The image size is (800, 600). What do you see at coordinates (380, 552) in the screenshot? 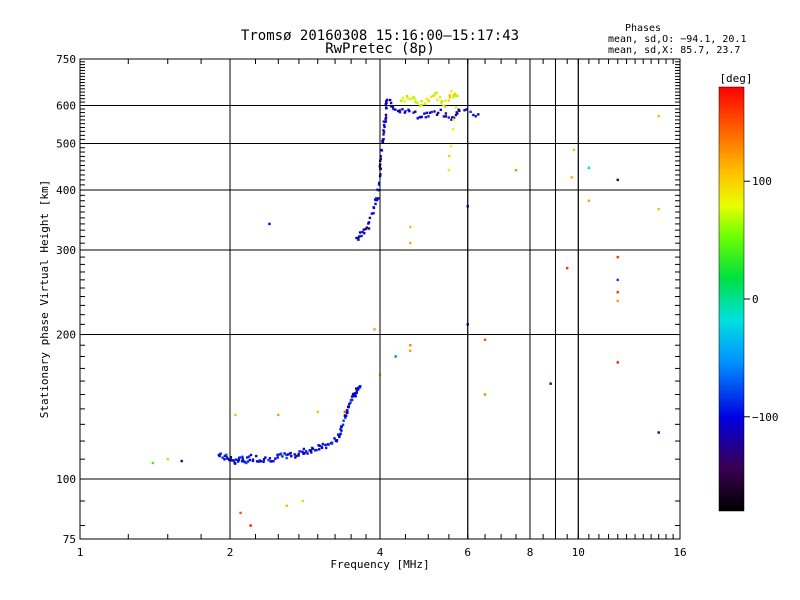
I see `x-tick-label: 4` at bounding box center [380, 552].